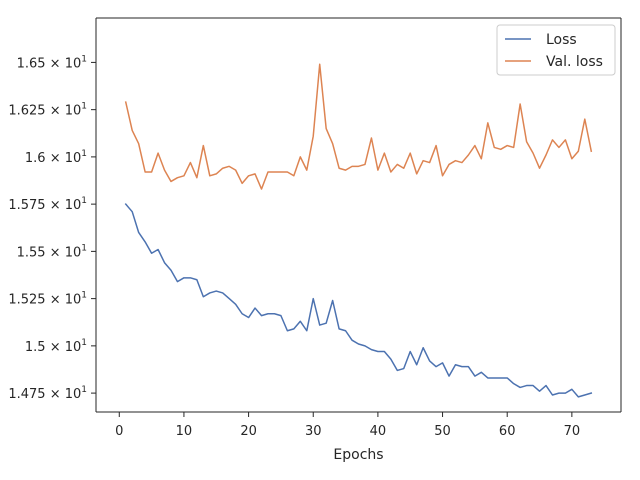 This screenshot has height=480, width=640. I want to click on y-tick-label: 1.475 × 10¹, so click(47, 393).